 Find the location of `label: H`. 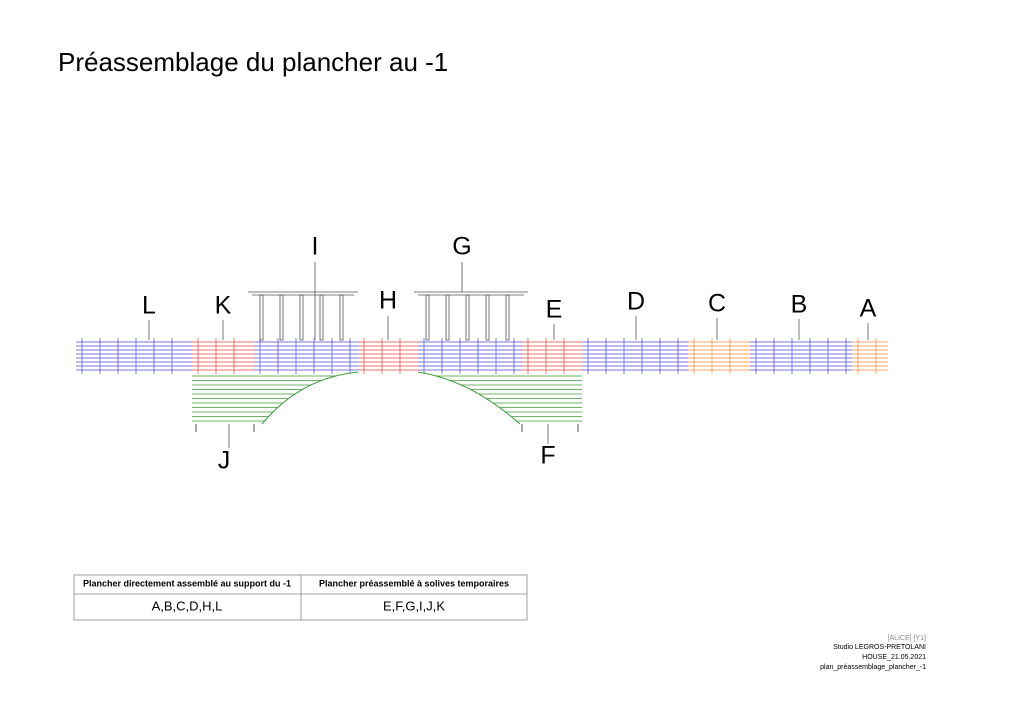

label: H is located at coordinates (388, 301).